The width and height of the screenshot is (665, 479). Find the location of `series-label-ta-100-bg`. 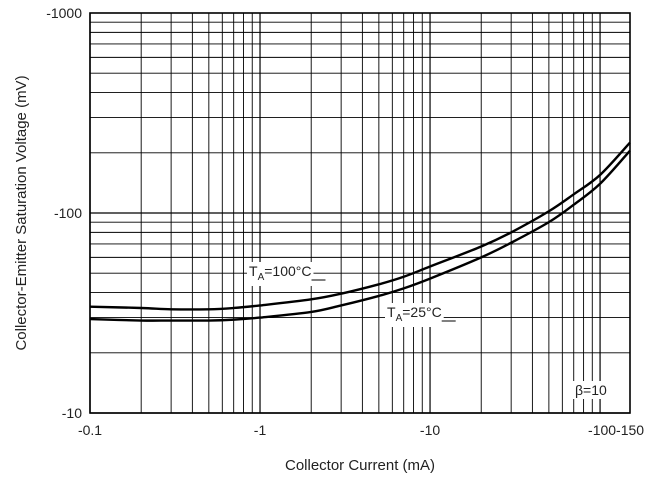

series-label-ta-100-bg is located at coordinates (280, 274).